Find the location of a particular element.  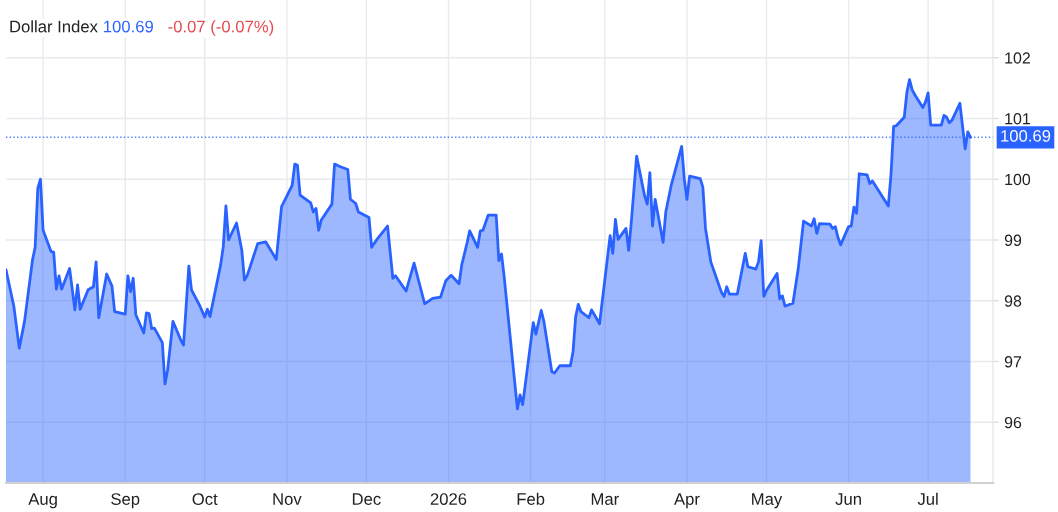

x-tick-label: Nov is located at coordinates (287, 499).